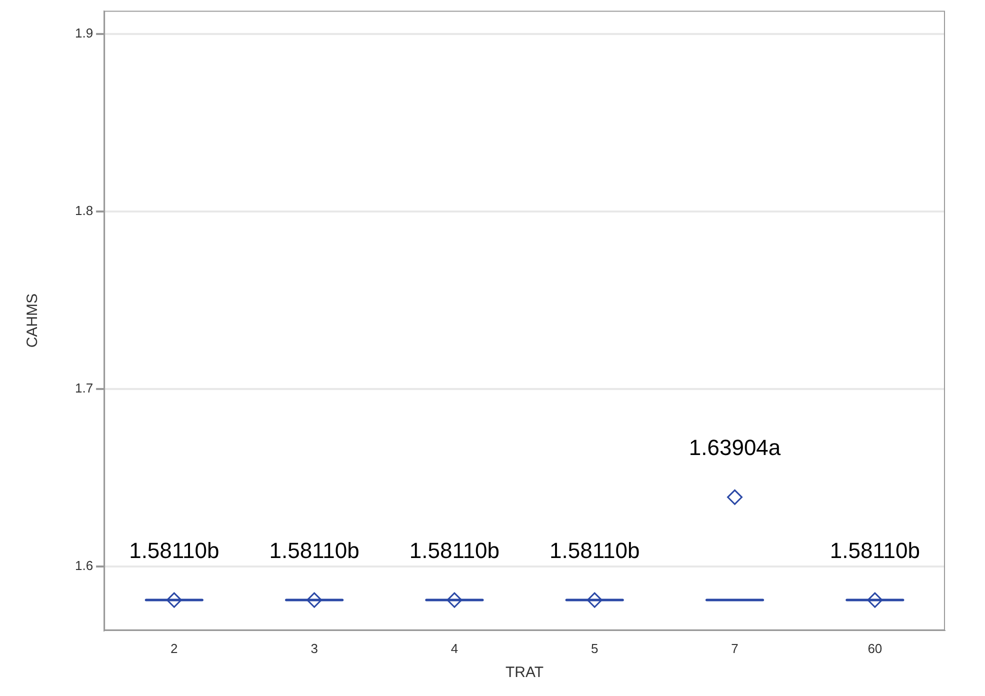  I want to click on x-tick-label: 60, so click(875, 648).